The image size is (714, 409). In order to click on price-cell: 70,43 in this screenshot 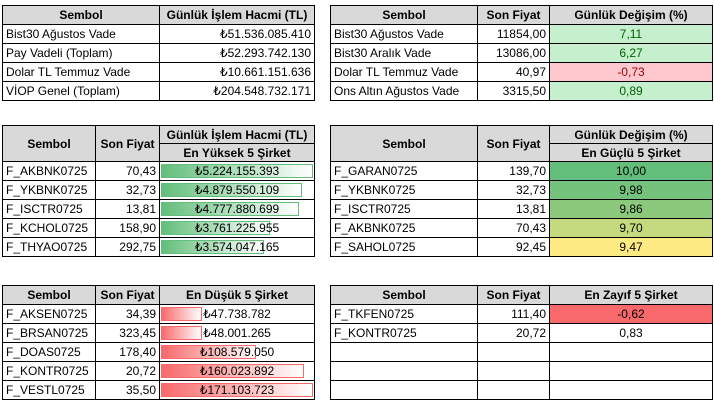, I will do `click(127, 171)`.